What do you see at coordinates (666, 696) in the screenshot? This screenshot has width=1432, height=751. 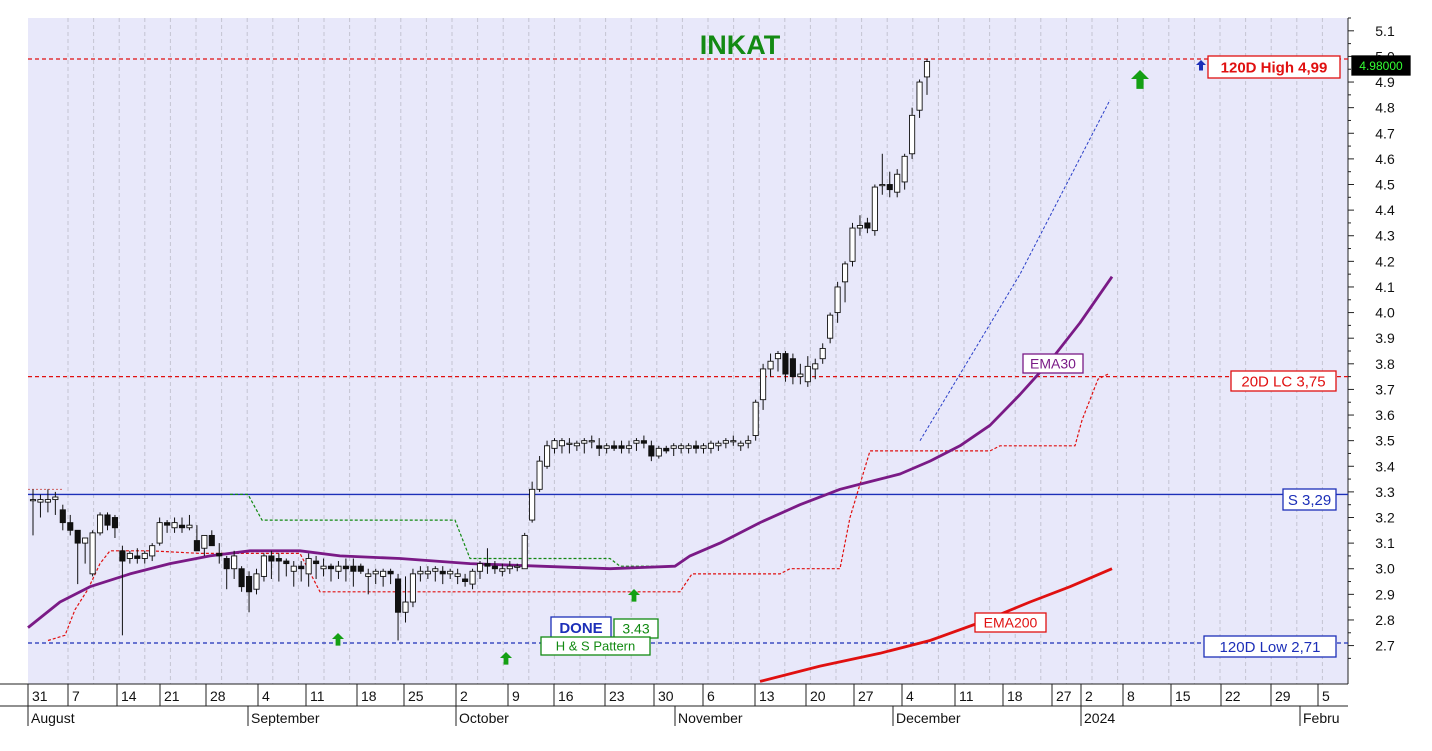 I see `day-label: 30` at bounding box center [666, 696].